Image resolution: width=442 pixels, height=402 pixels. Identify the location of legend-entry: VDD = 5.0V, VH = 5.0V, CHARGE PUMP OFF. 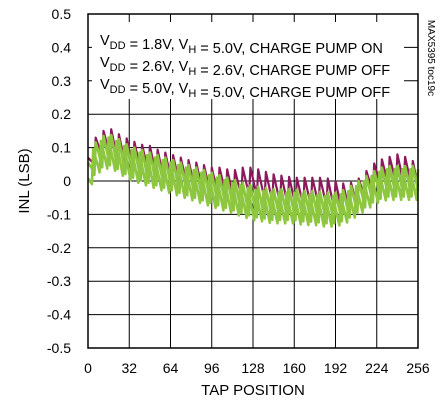
(245, 89).